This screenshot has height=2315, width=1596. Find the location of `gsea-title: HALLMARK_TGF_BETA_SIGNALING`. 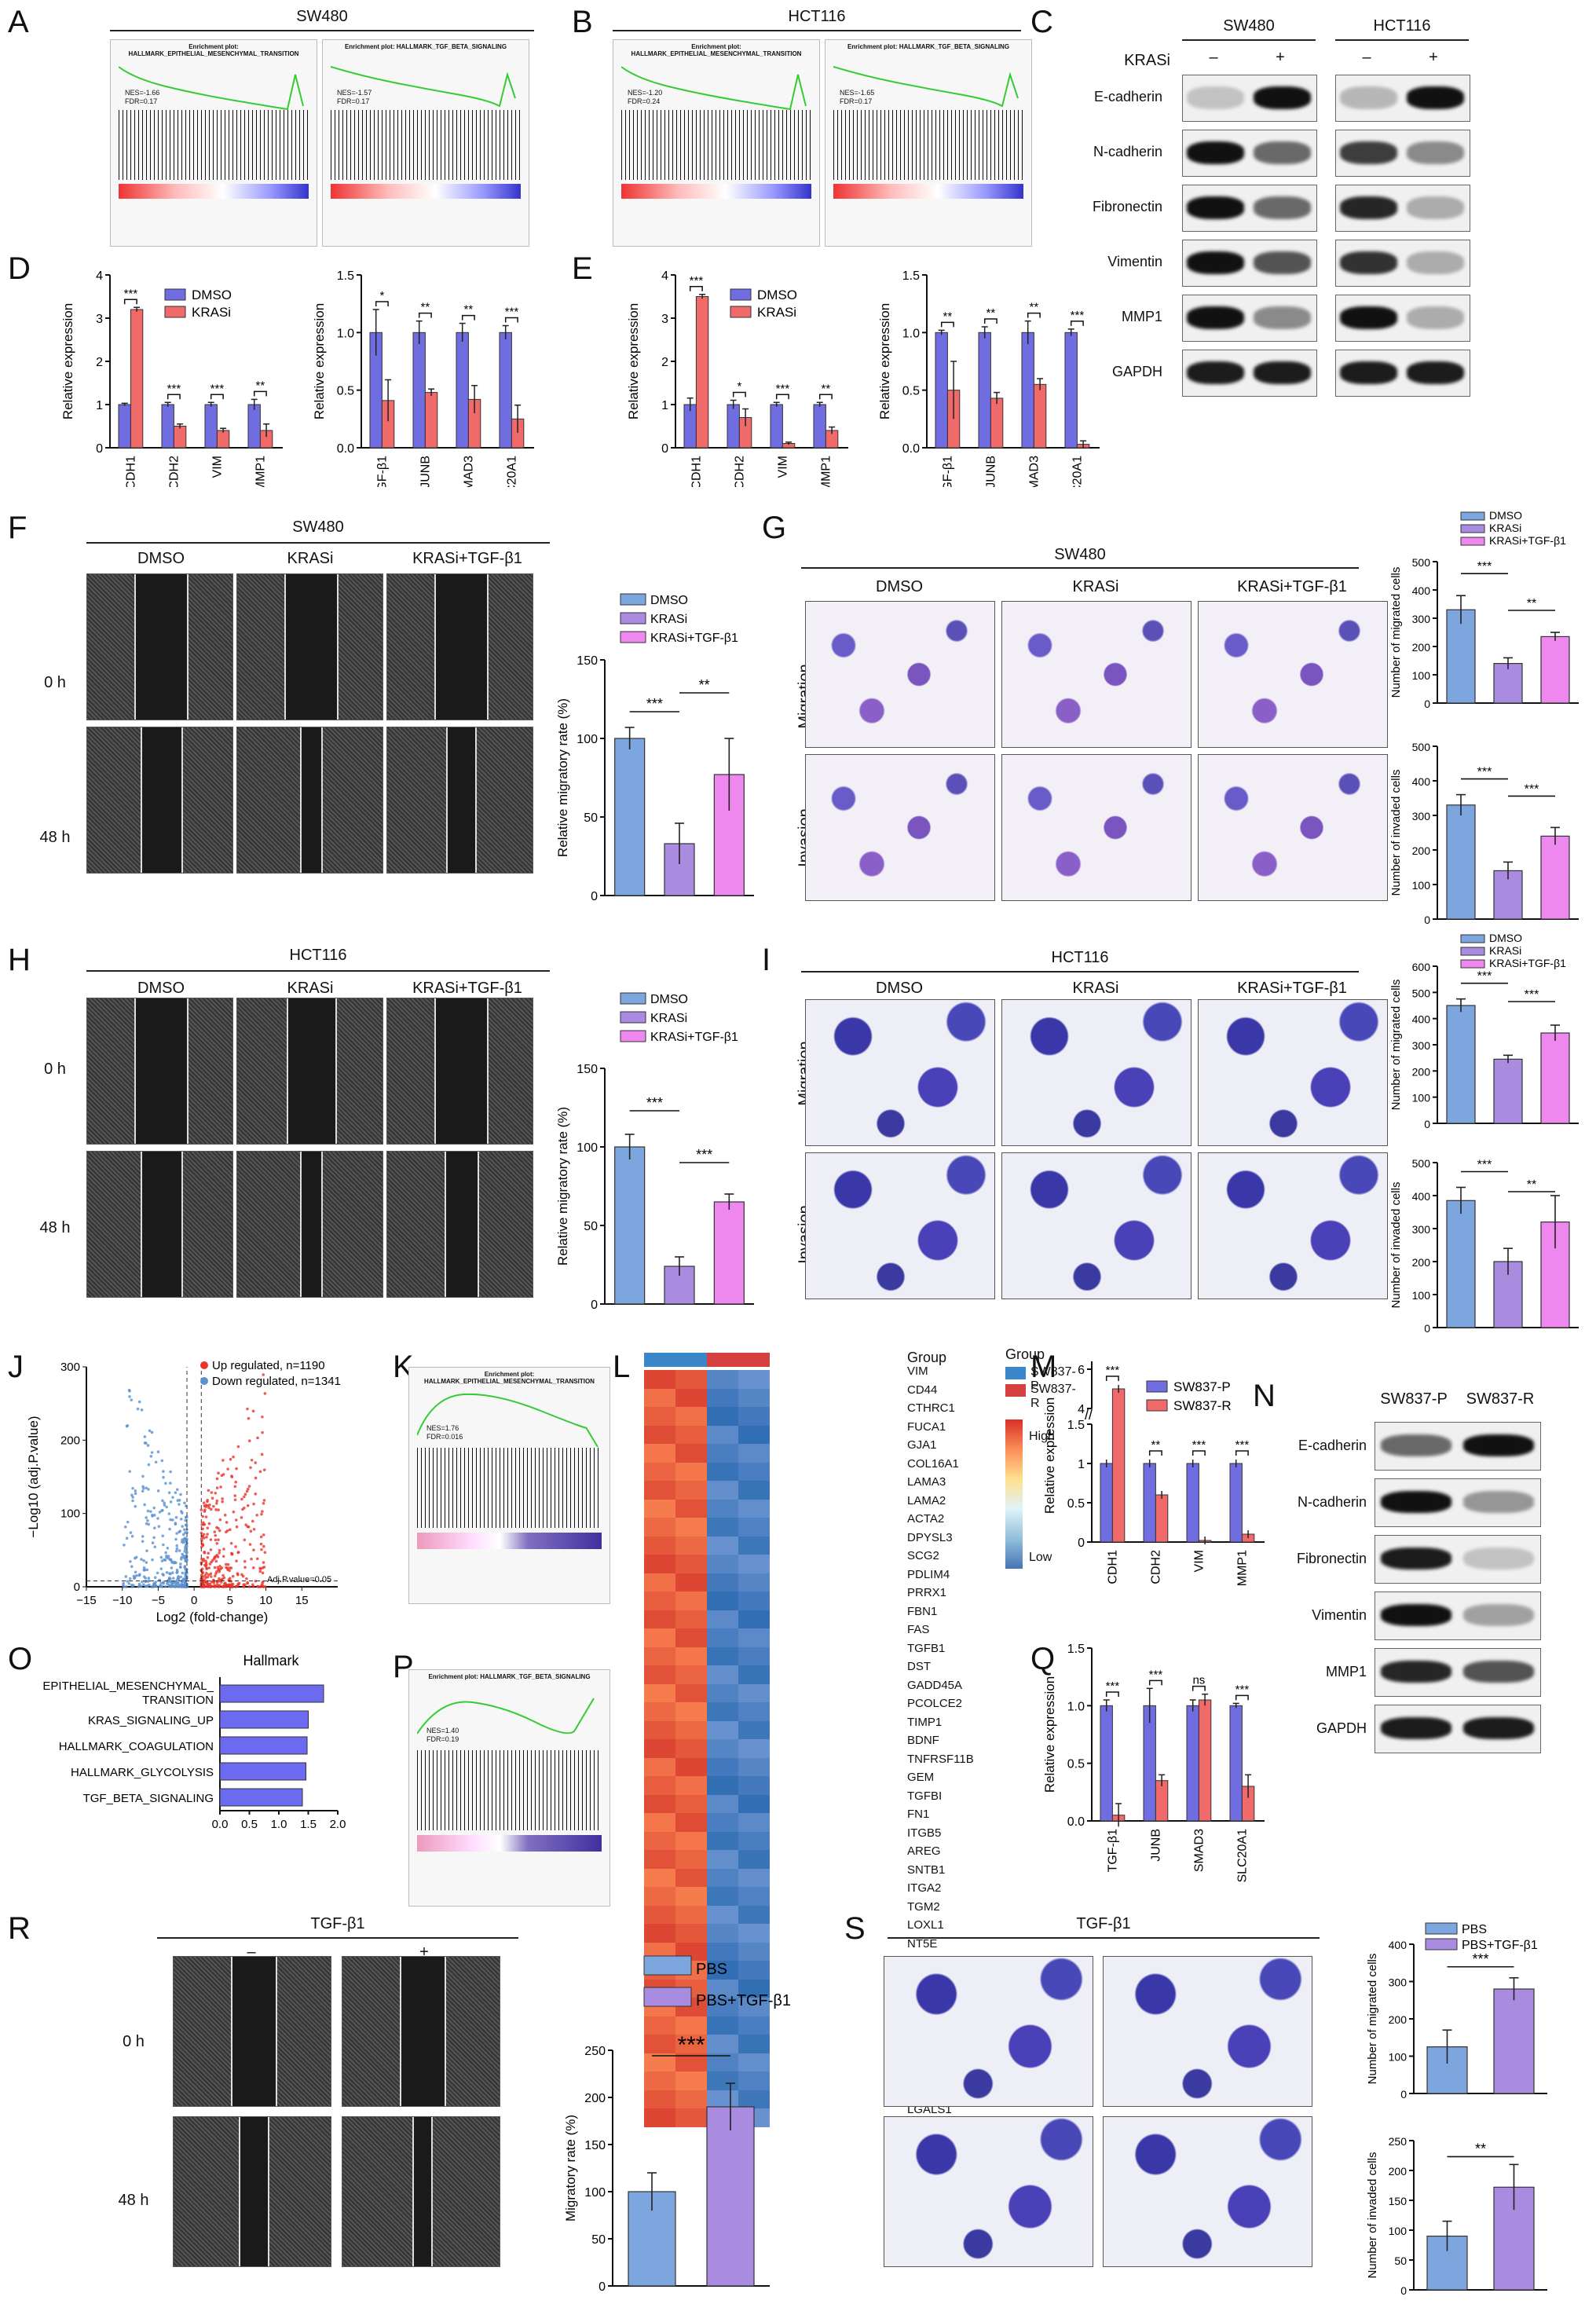

gsea-title: HALLMARK_TGF_BETA_SIGNALING is located at coordinates (535, 1676).